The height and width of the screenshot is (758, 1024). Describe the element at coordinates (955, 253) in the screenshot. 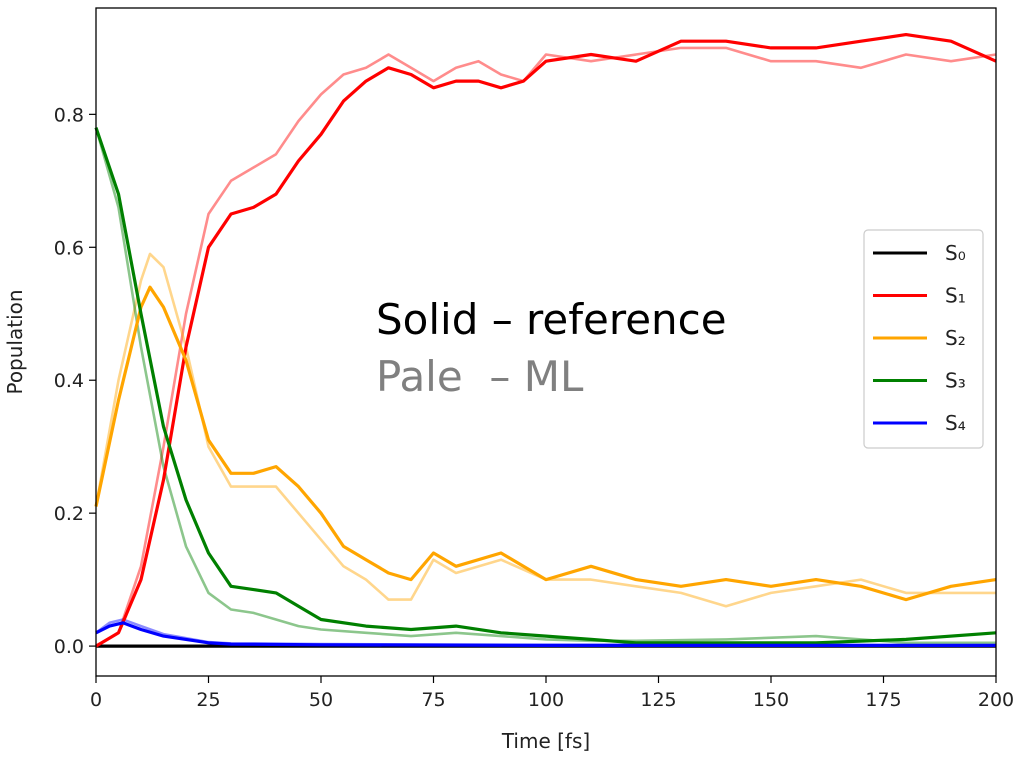

I see `legend-label: S₀` at that location.